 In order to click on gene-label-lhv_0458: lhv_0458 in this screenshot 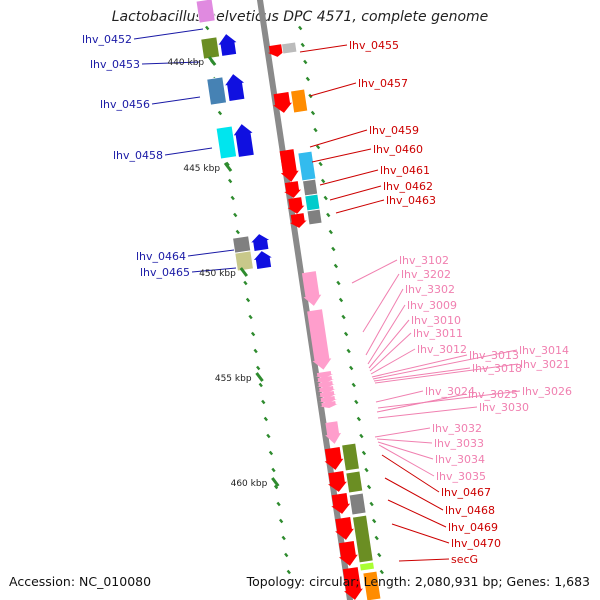, I will do `click(138, 155)`.